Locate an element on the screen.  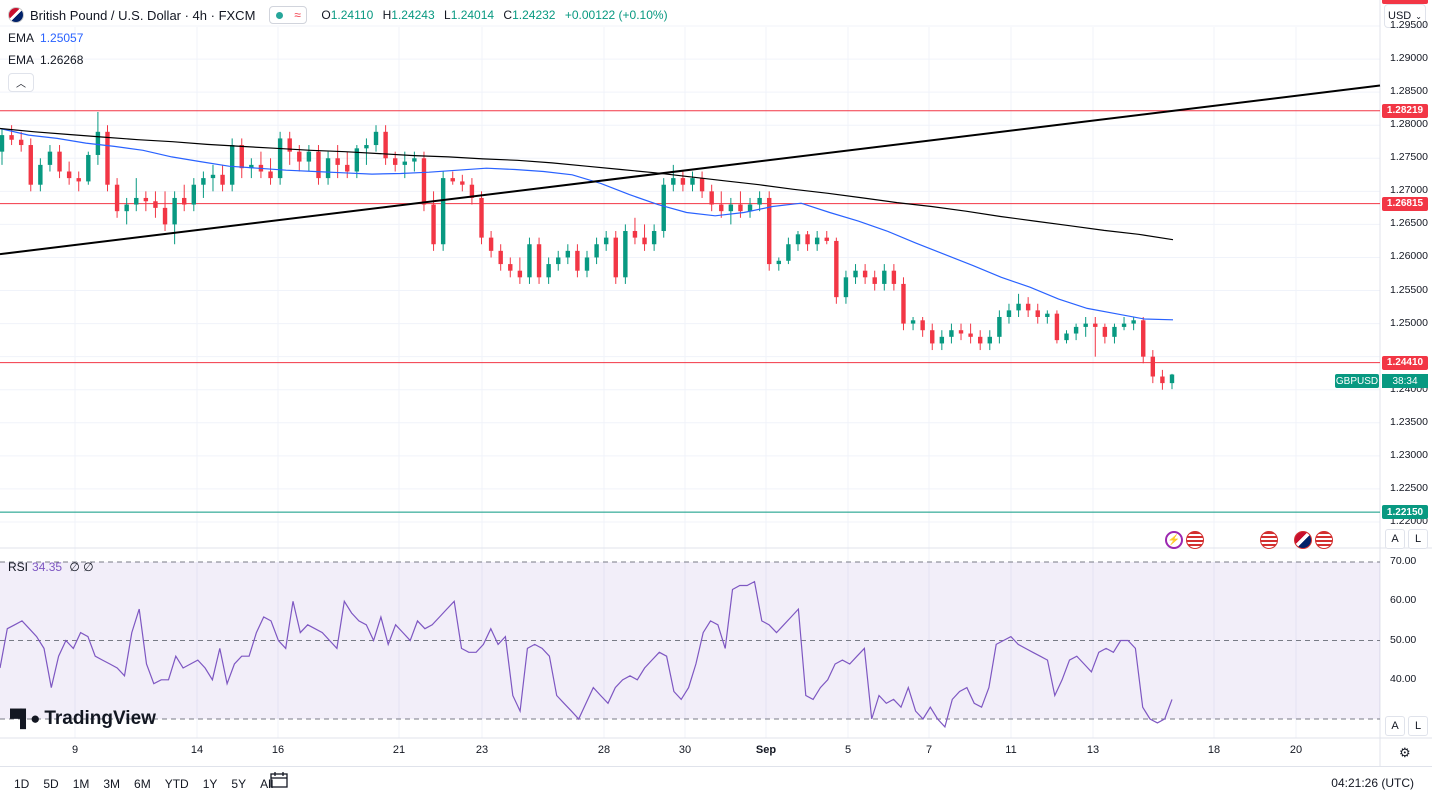
timeframe-1d: 1D is located at coordinates (22, 784).